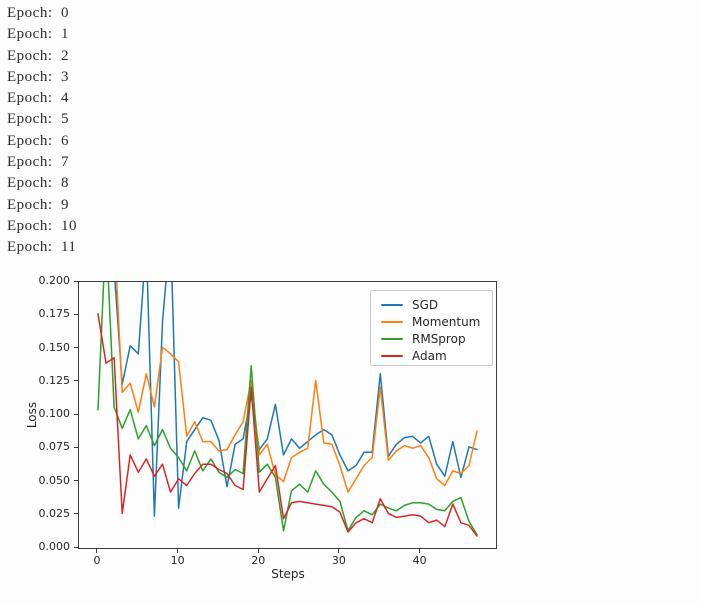 The height and width of the screenshot is (604, 702). I want to click on console-line: Epoch: 1, so click(38, 34).